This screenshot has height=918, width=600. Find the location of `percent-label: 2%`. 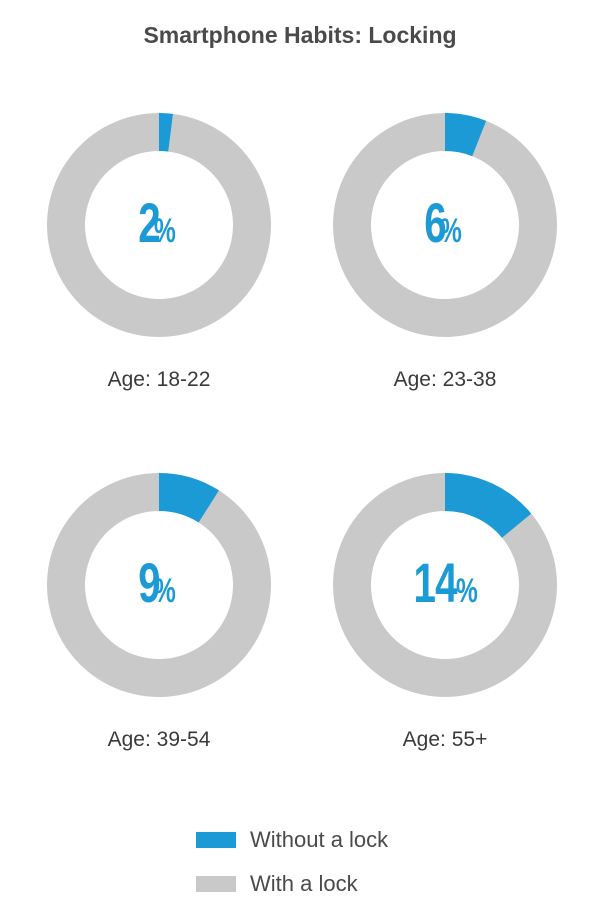

percent-label: 2% is located at coordinates (159, 222).